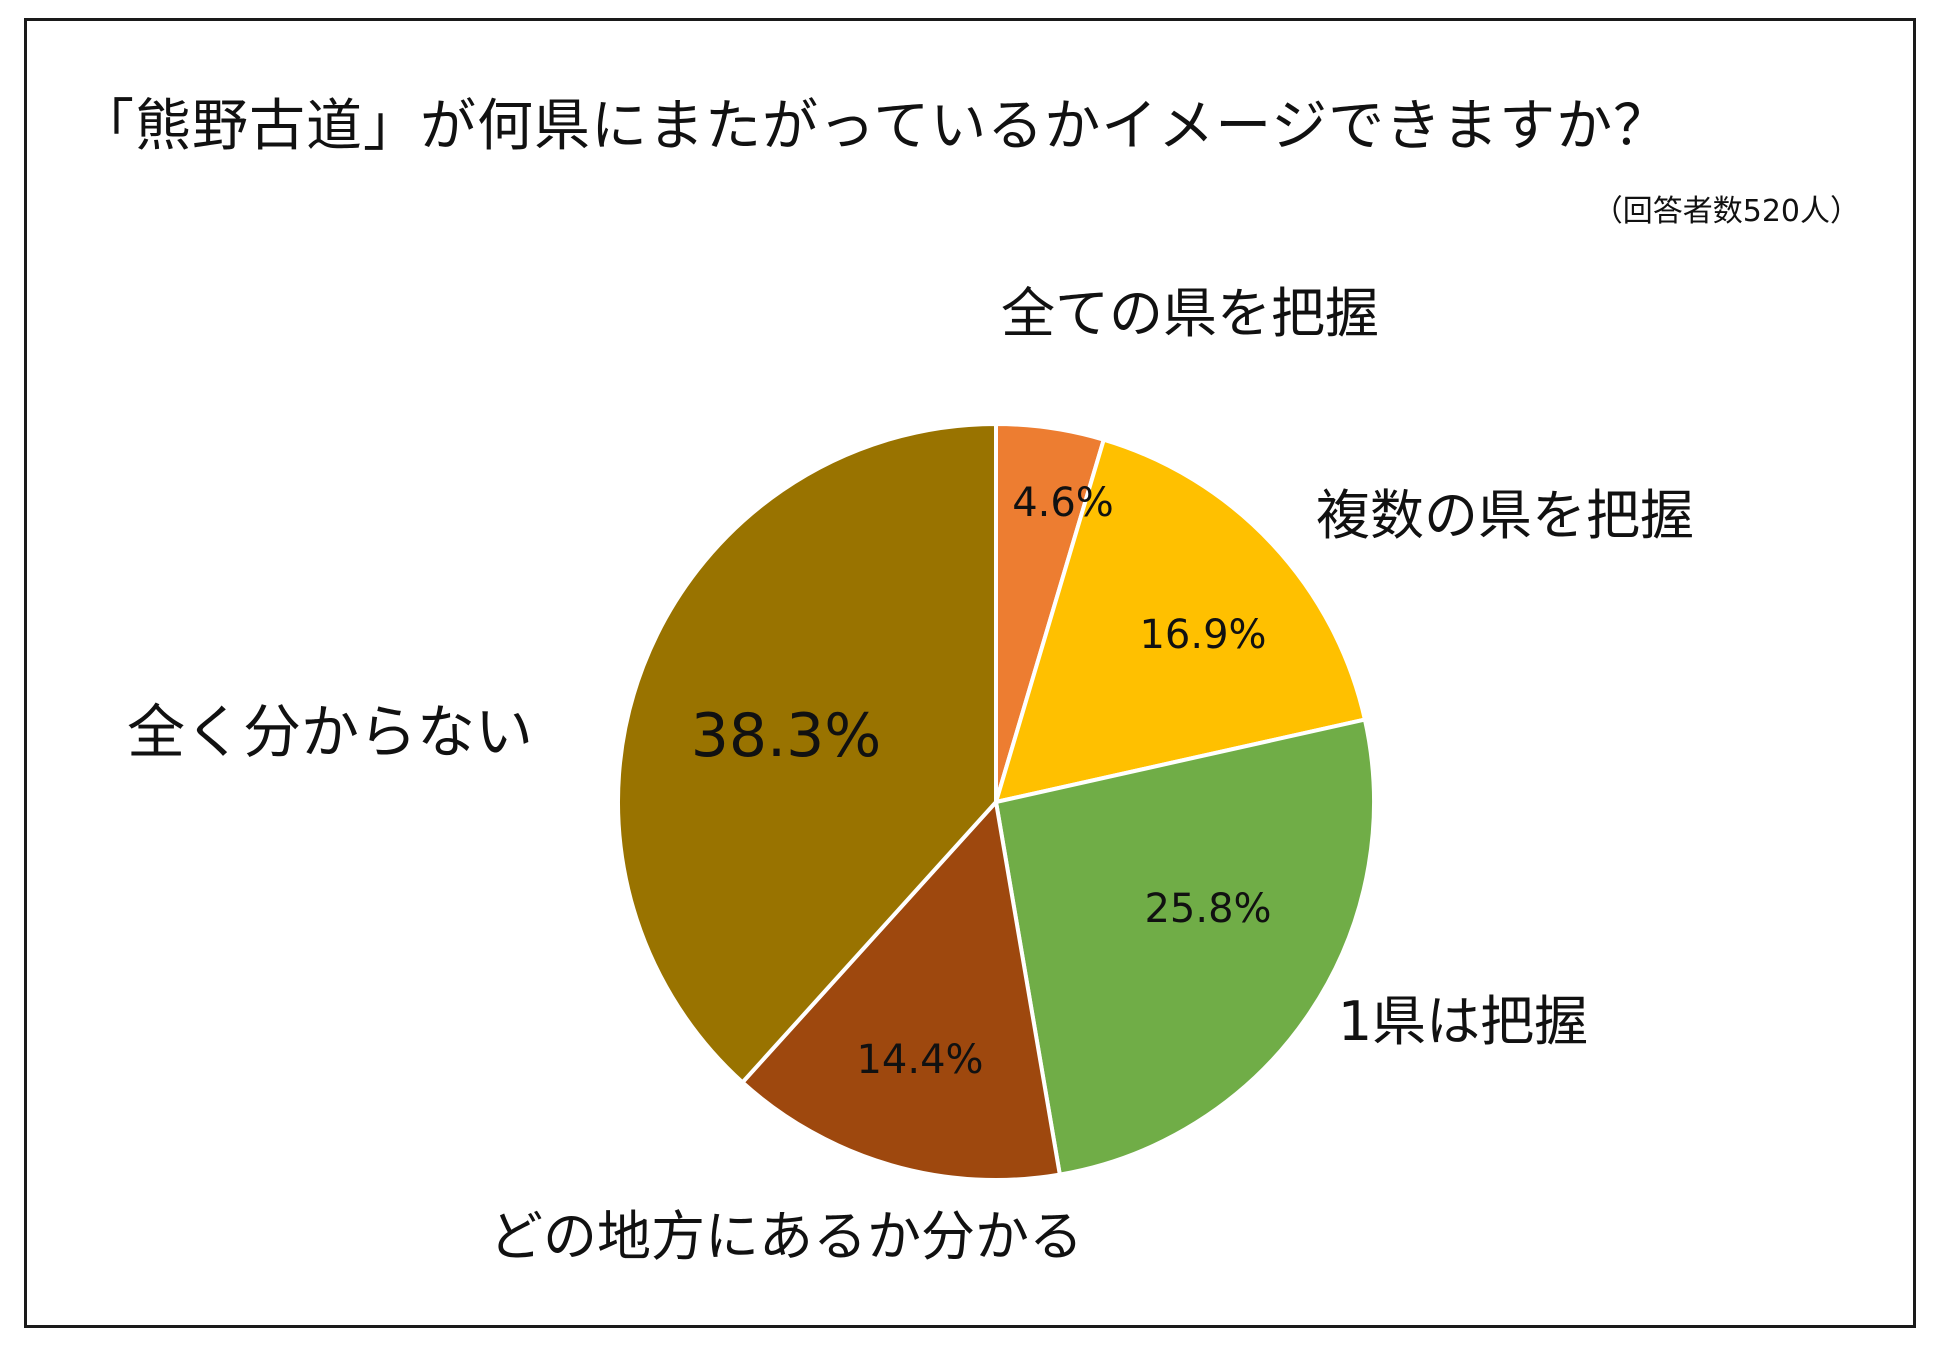  What do you see at coordinates (330, 732) in the screenshot?
I see `category-label-slice-5: 全く分からない` at bounding box center [330, 732].